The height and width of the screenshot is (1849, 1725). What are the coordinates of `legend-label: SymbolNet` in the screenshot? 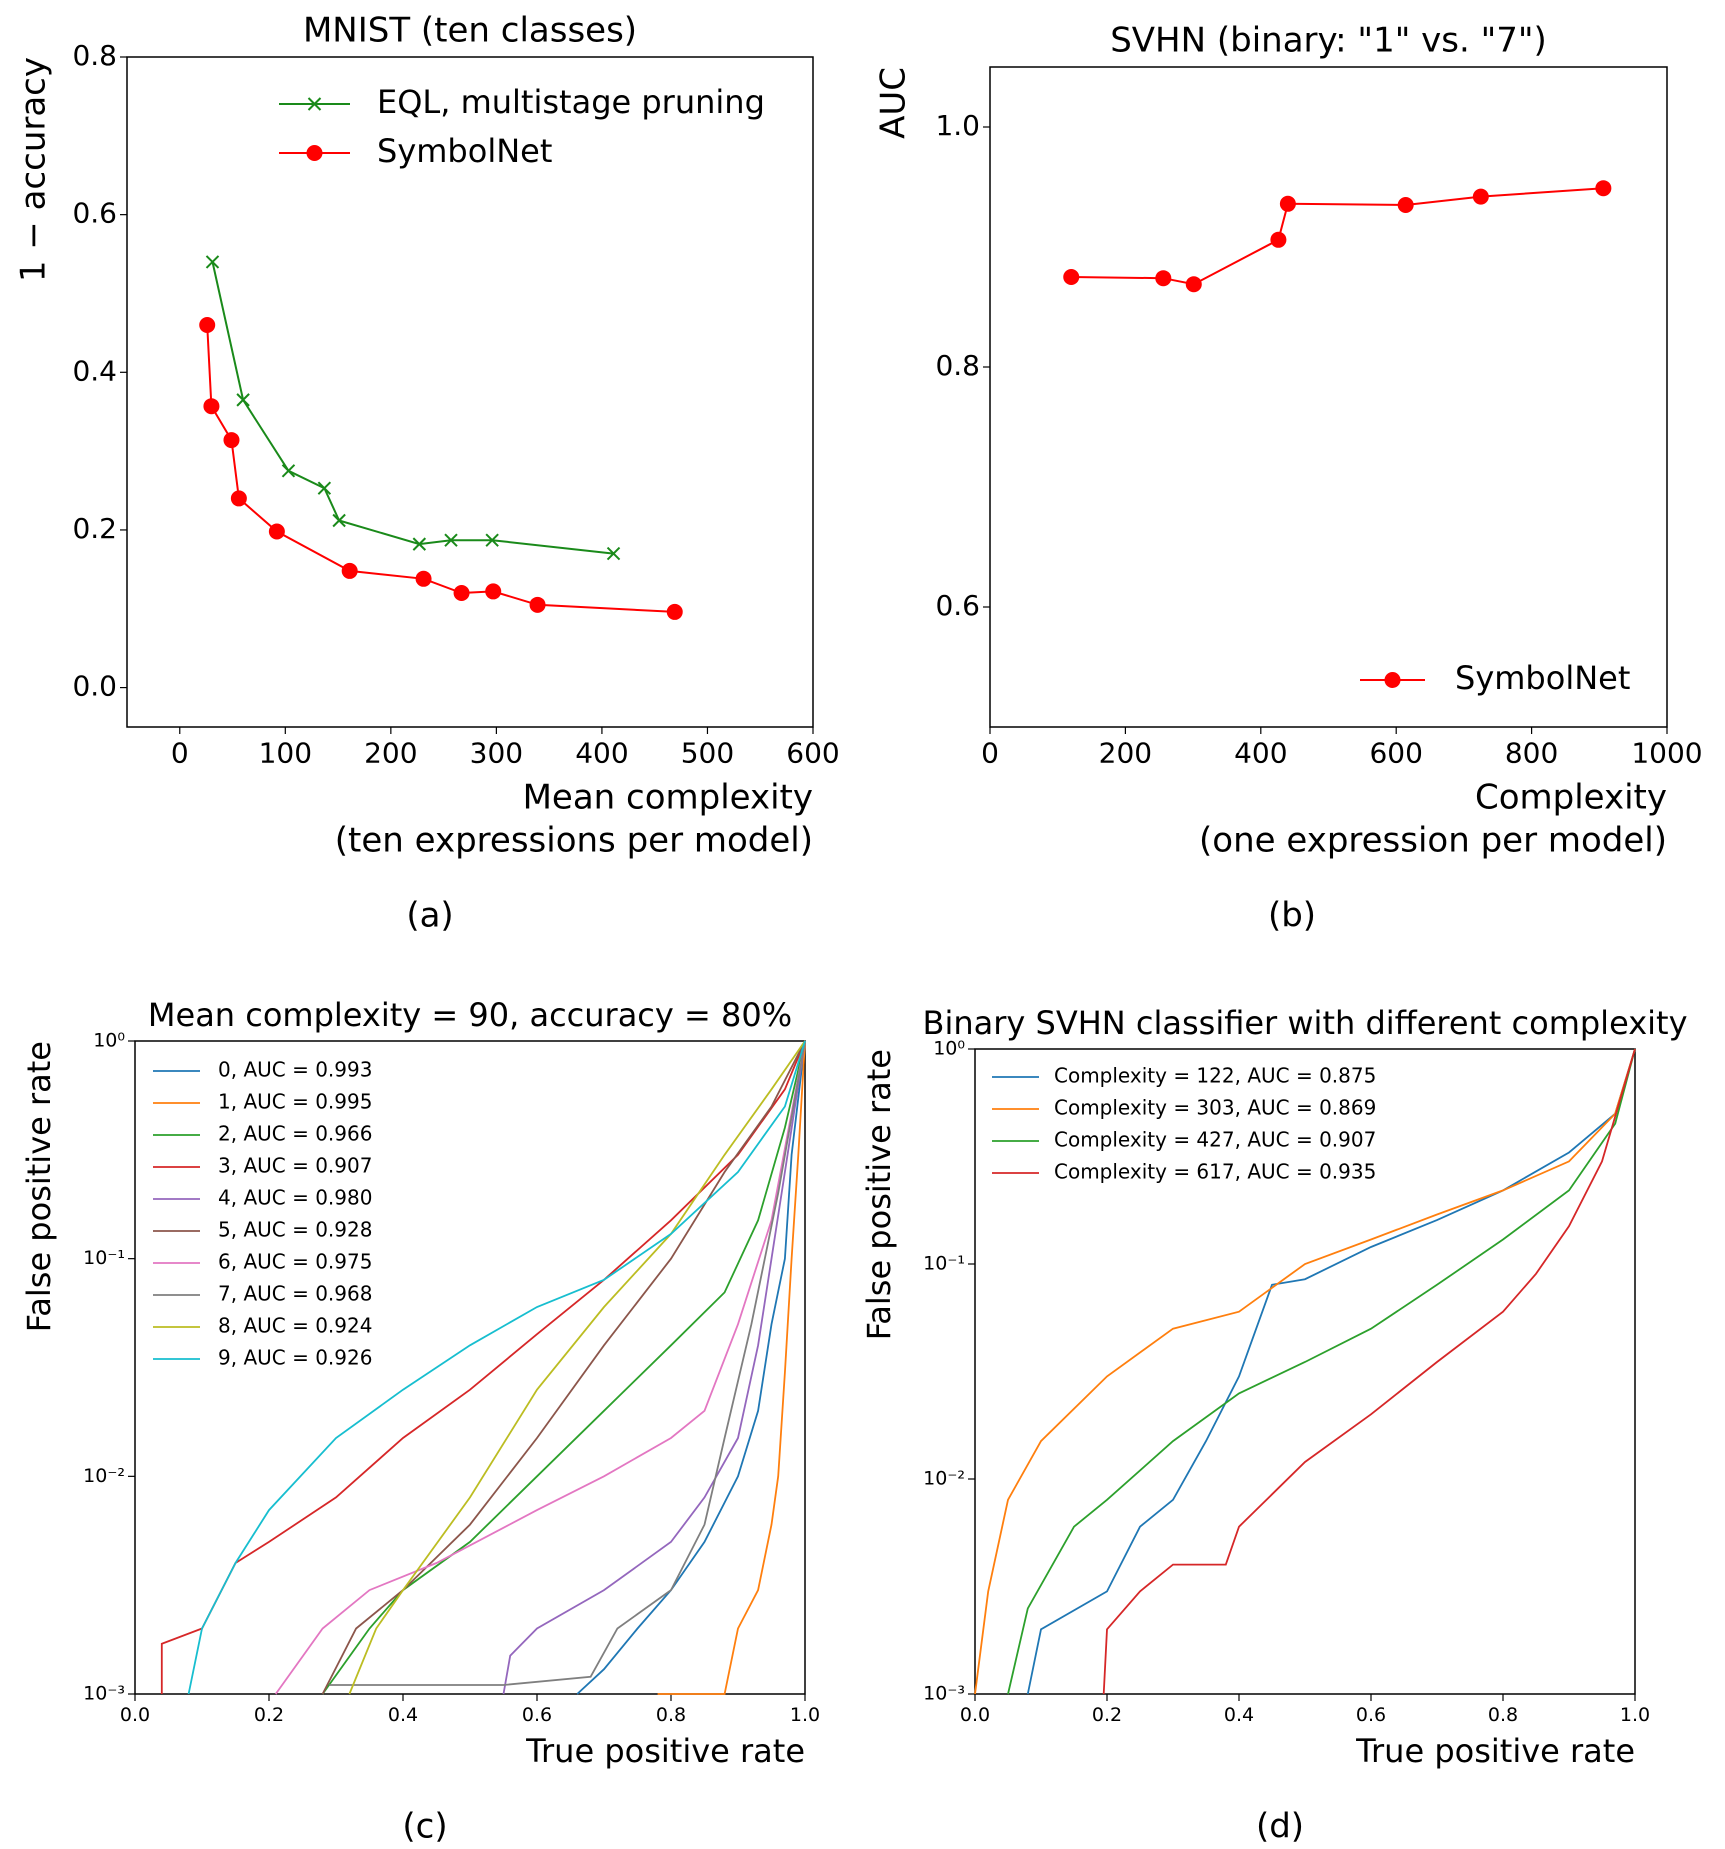 It's located at (464, 151).